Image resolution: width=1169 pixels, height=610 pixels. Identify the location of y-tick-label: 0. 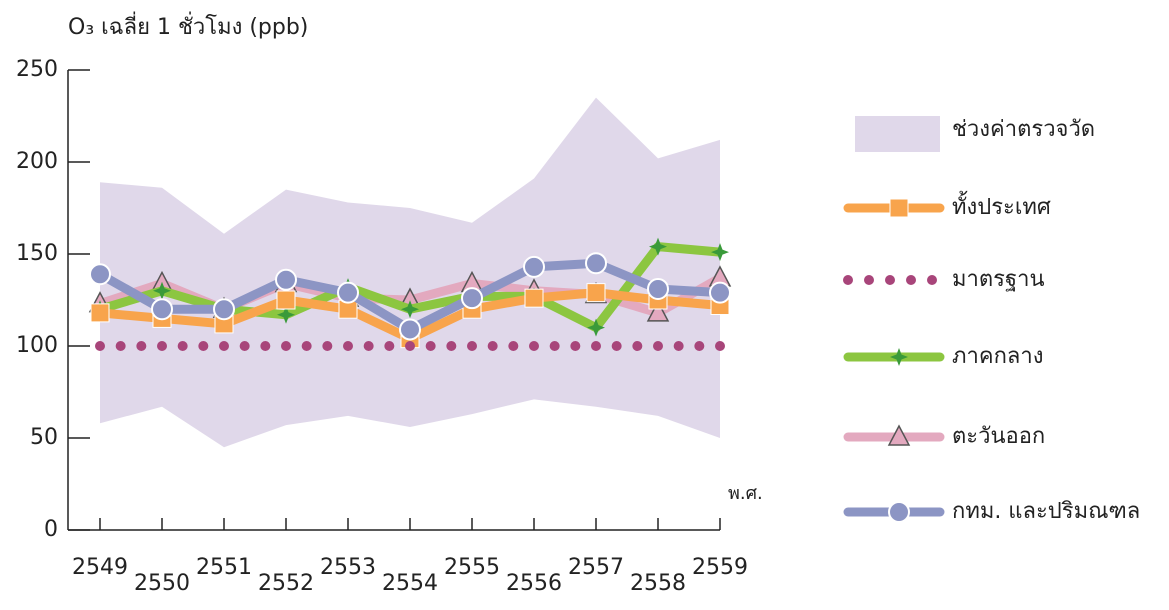
(51, 529).